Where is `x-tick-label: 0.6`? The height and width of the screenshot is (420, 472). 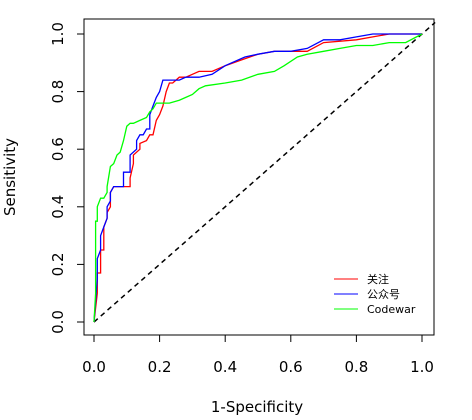 x-tick-label: 0.6 is located at coordinates (291, 367).